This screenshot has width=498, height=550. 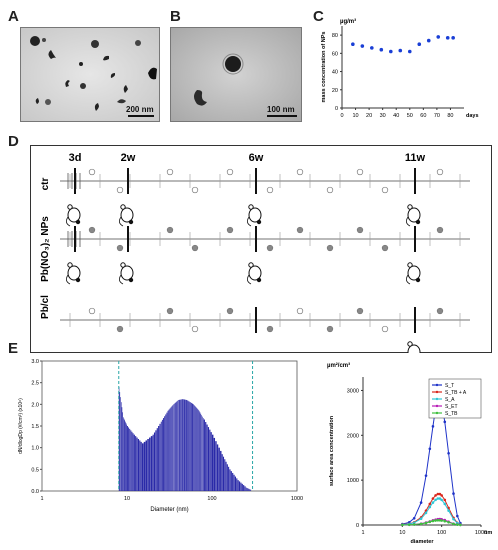 What do you see at coordinates (45, 307) in the screenshot?
I see `row-label: Pb/cl` at bounding box center [45, 307].